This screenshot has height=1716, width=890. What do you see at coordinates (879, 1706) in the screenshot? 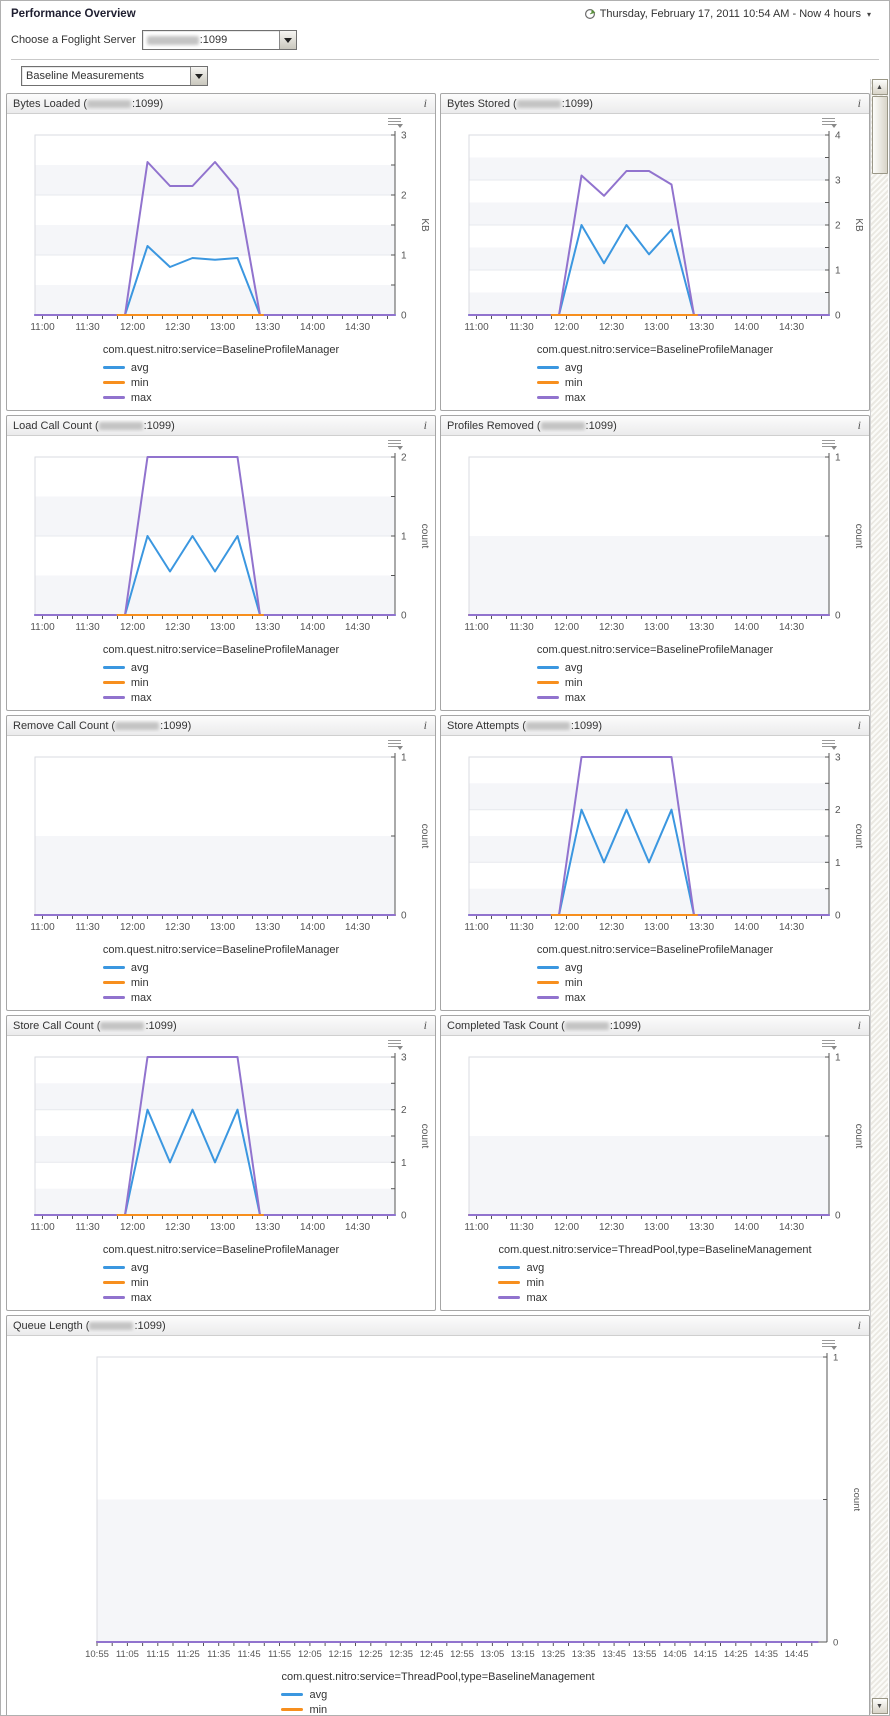
I see `scrollbar-down-icon: ▼` at bounding box center [879, 1706].